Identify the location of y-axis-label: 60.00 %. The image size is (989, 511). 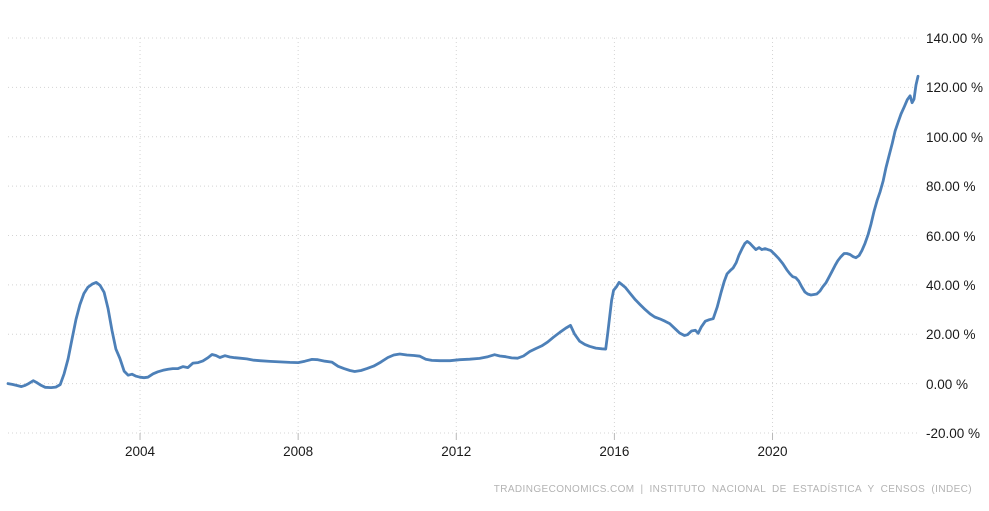
(951, 236).